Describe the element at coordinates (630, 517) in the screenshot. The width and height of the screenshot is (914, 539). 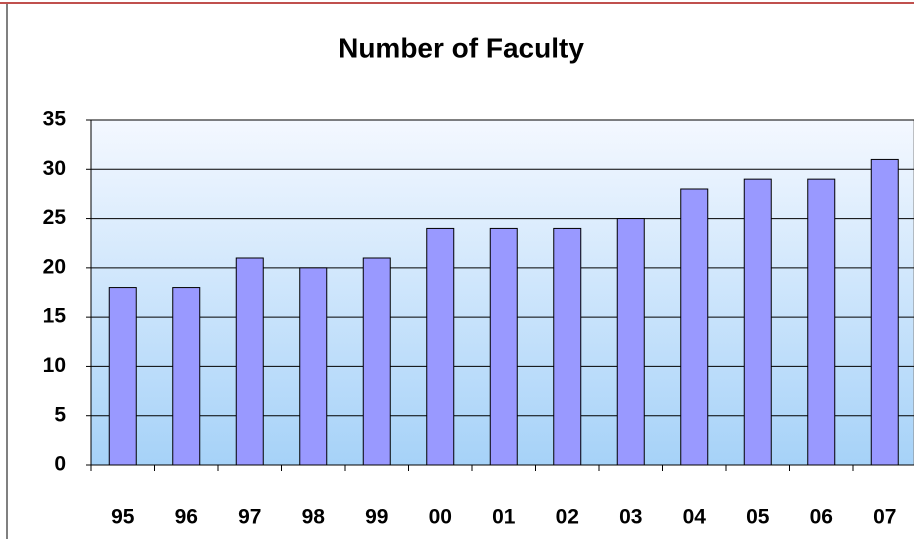
I see `x-tick-label: 03` at that location.